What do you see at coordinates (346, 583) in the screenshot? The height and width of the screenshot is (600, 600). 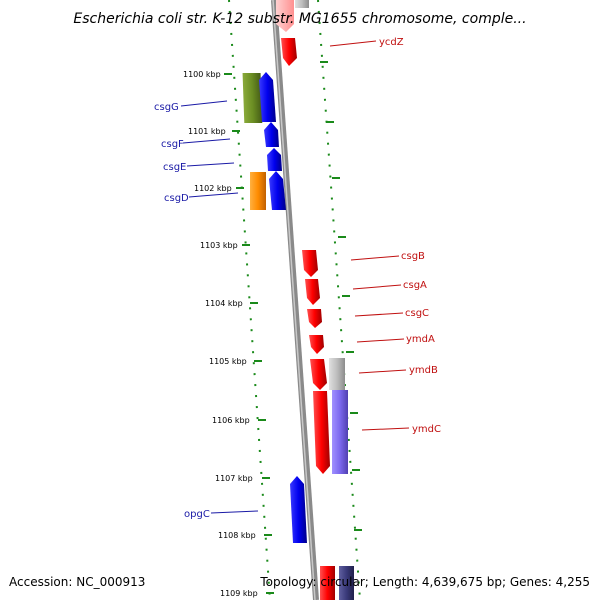 I see `bottom-navy-feature` at bounding box center [346, 583].